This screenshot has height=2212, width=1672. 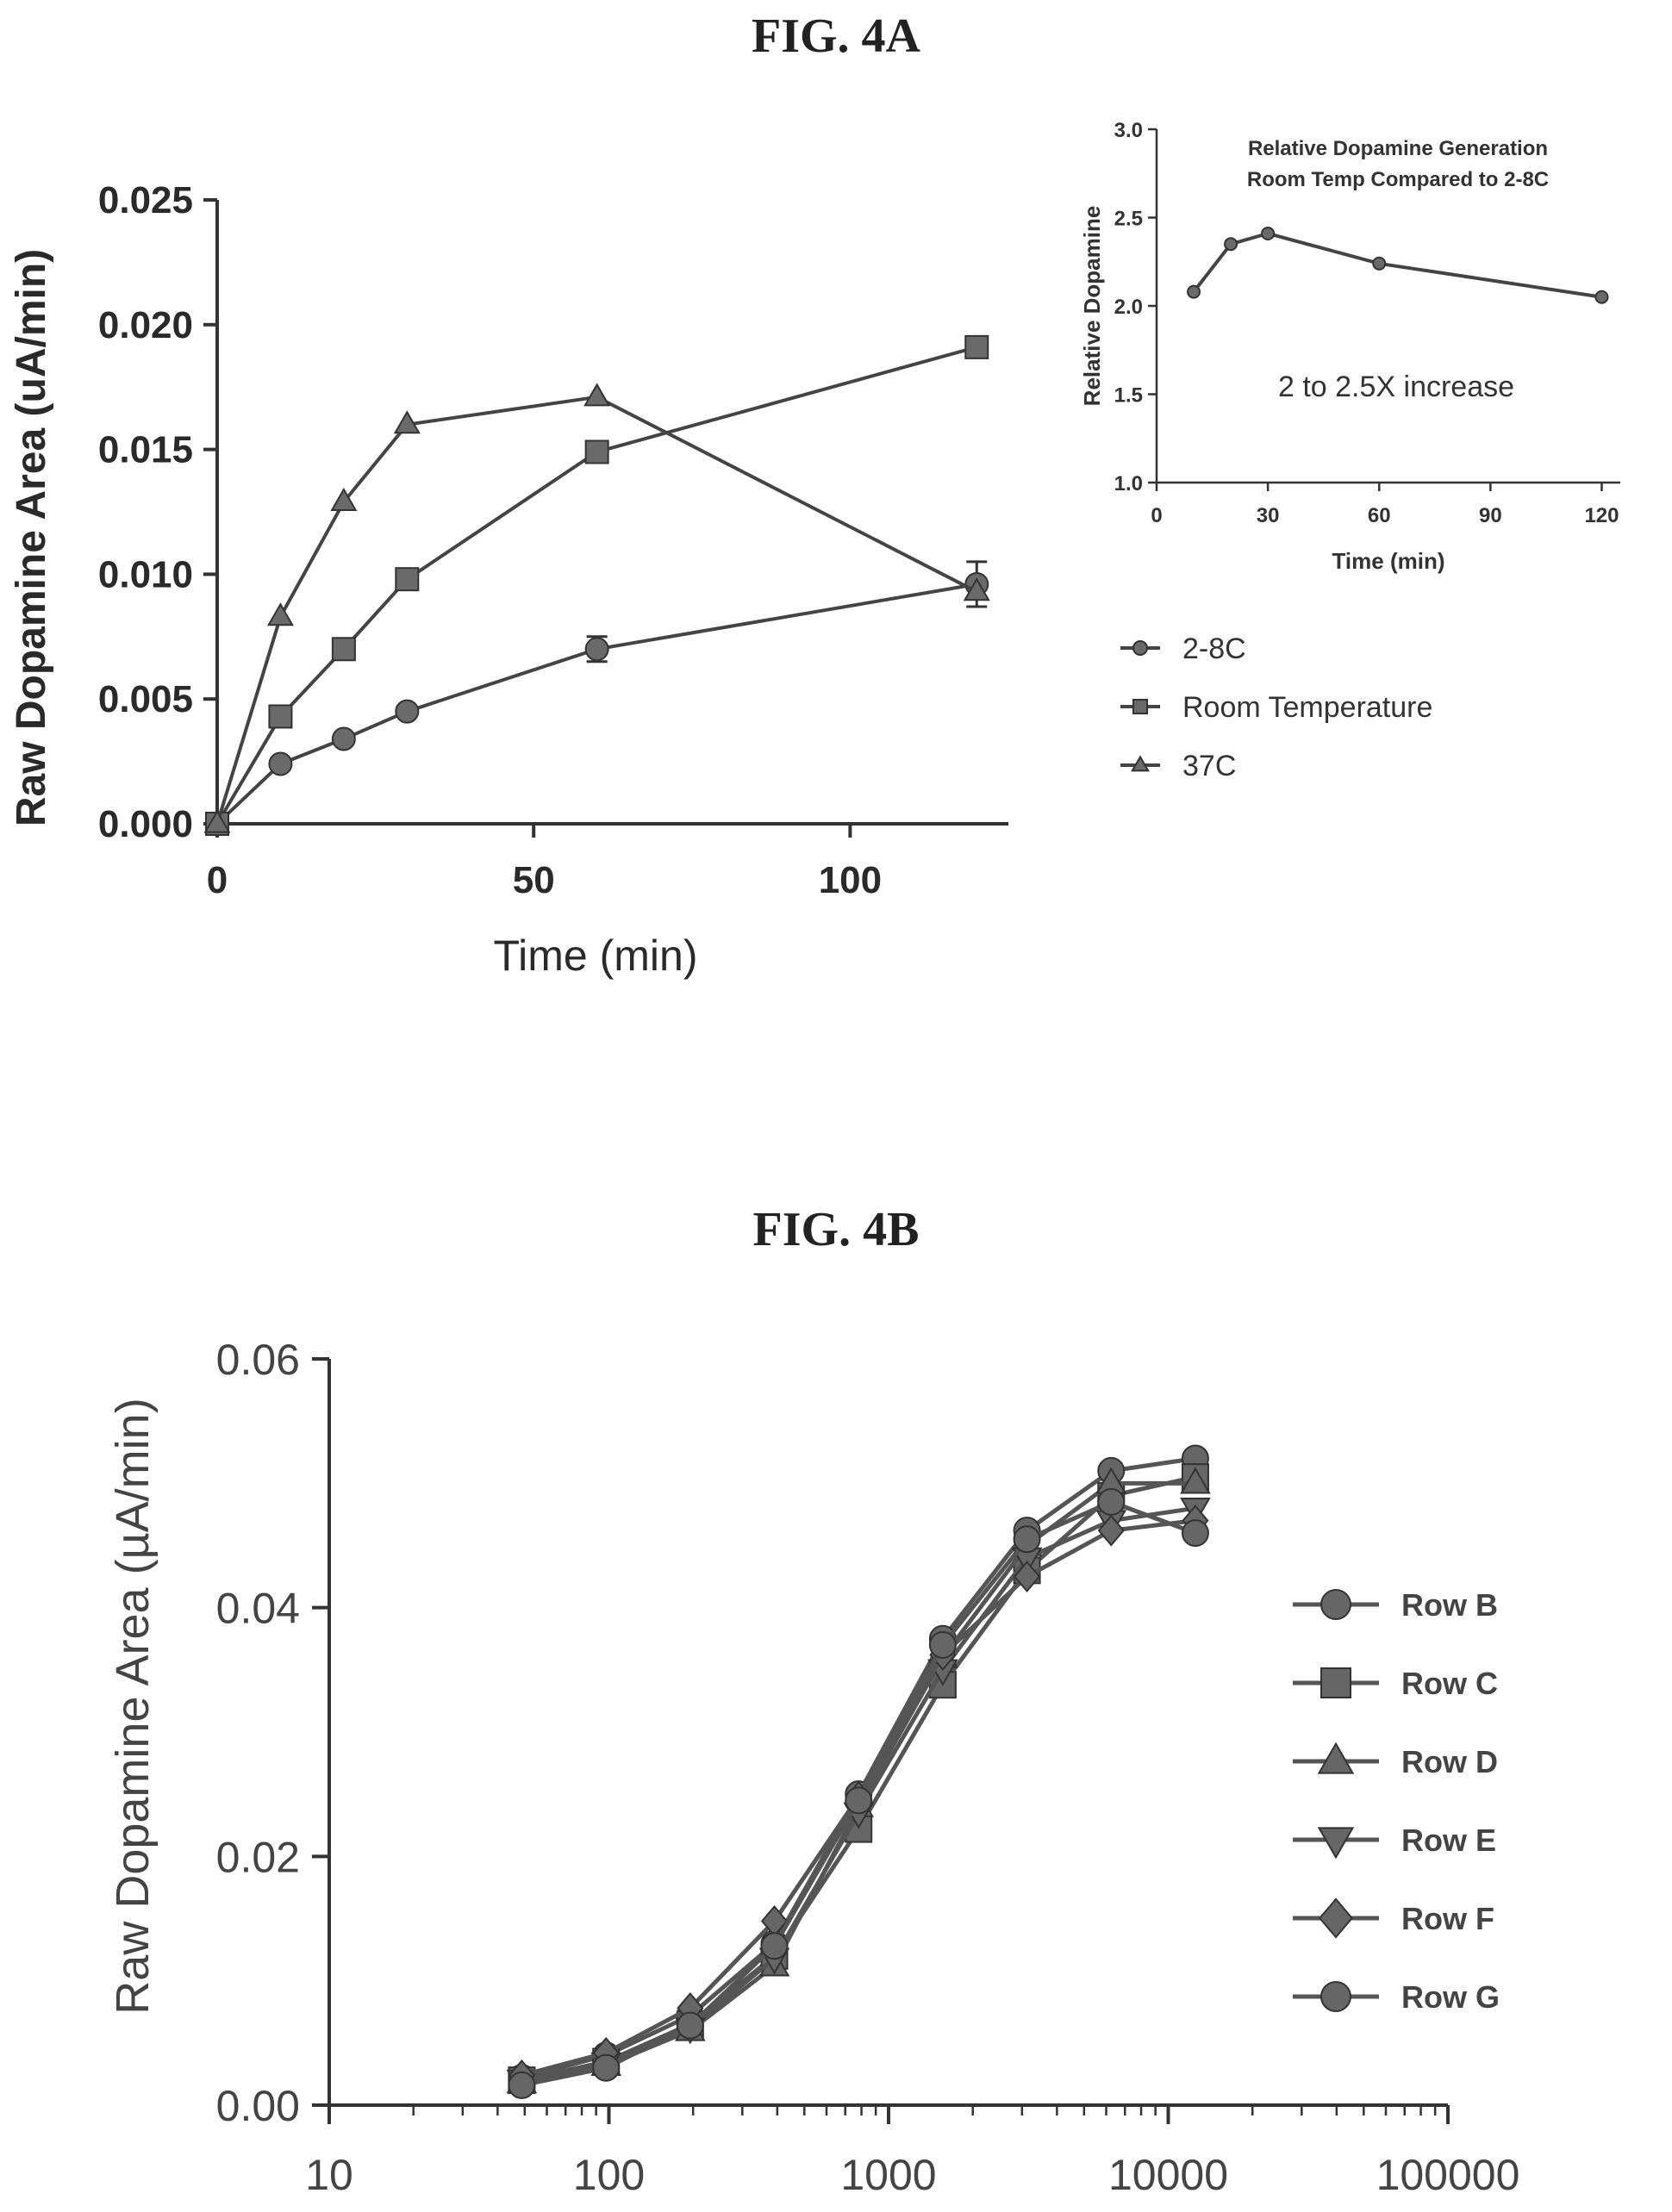 What do you see at coordinates (145, 325) in the screenshot?
I see `y-tick-label: 0.020` at bounding box center [145, 325].